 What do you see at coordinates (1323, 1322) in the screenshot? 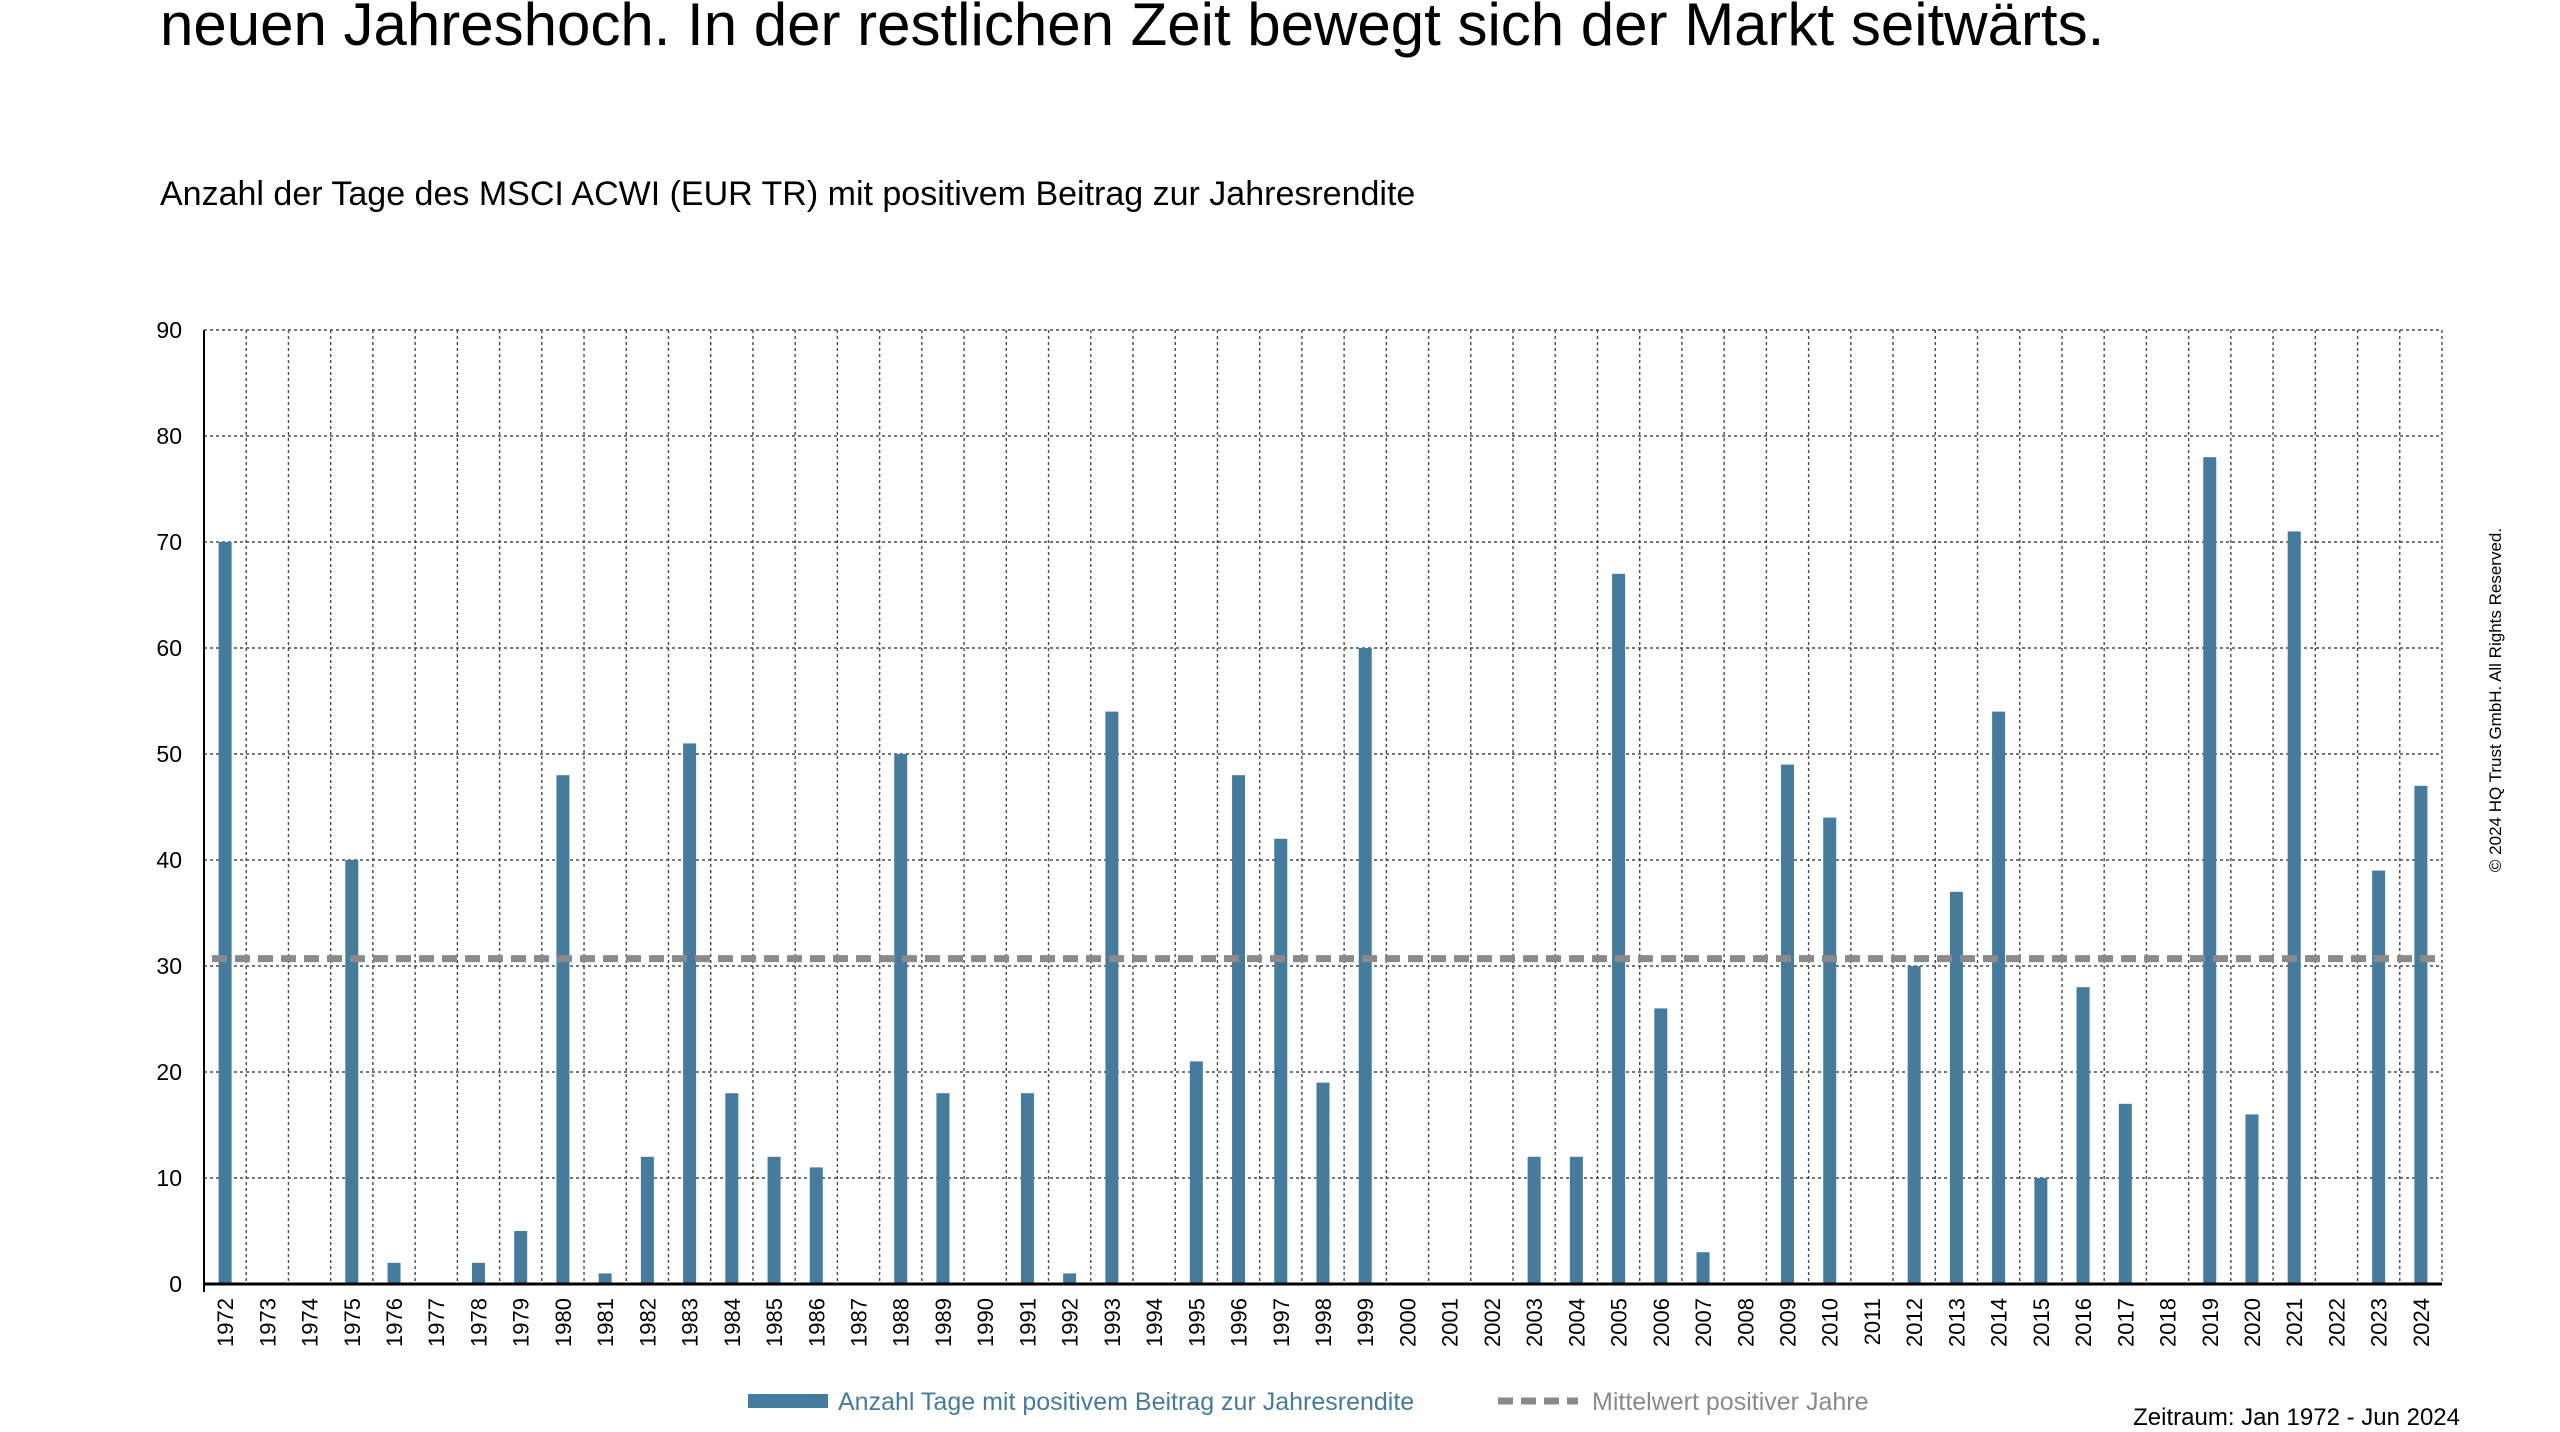
I see `x-tick-label: 1998` at bounding box center [1323, 1322].